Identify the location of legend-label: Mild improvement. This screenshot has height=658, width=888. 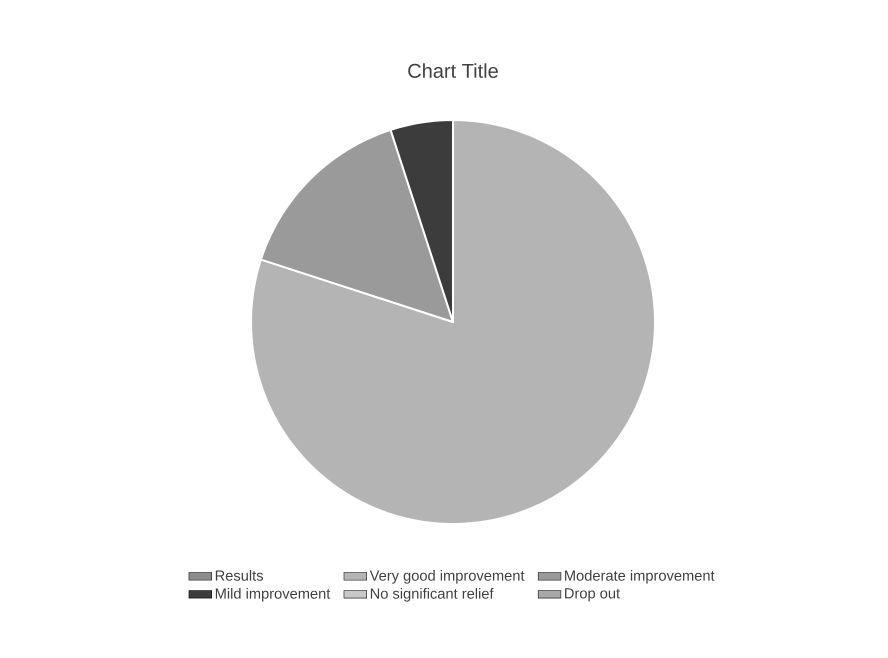
(273, 595).